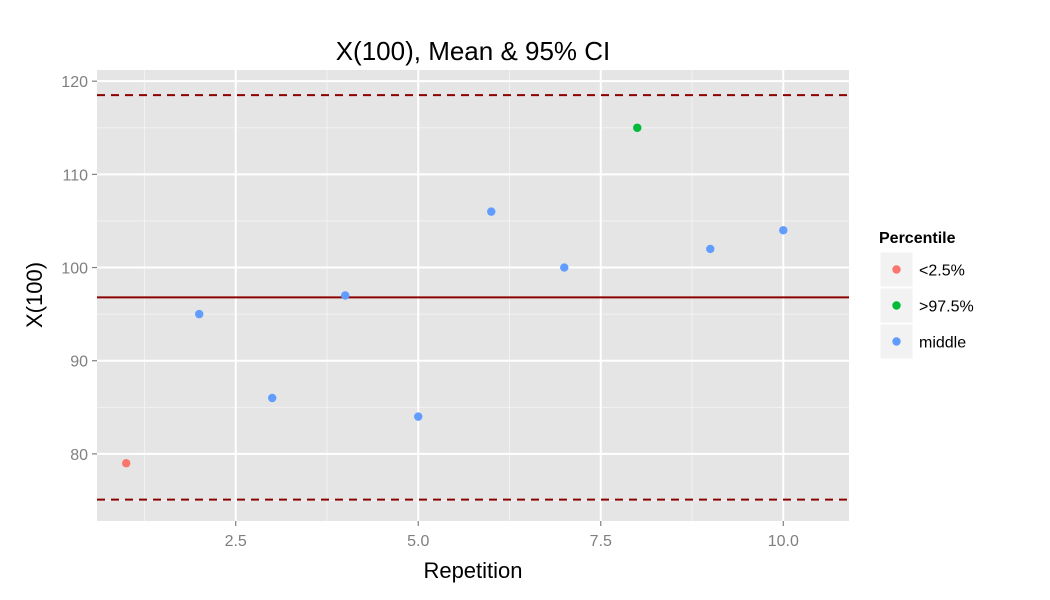 Image resolution: width=1050 pixels, height=600 pixels. Describe the element at coordinates (917, 238) in the screenshot. I see `legend-title: Percentile` at that location.